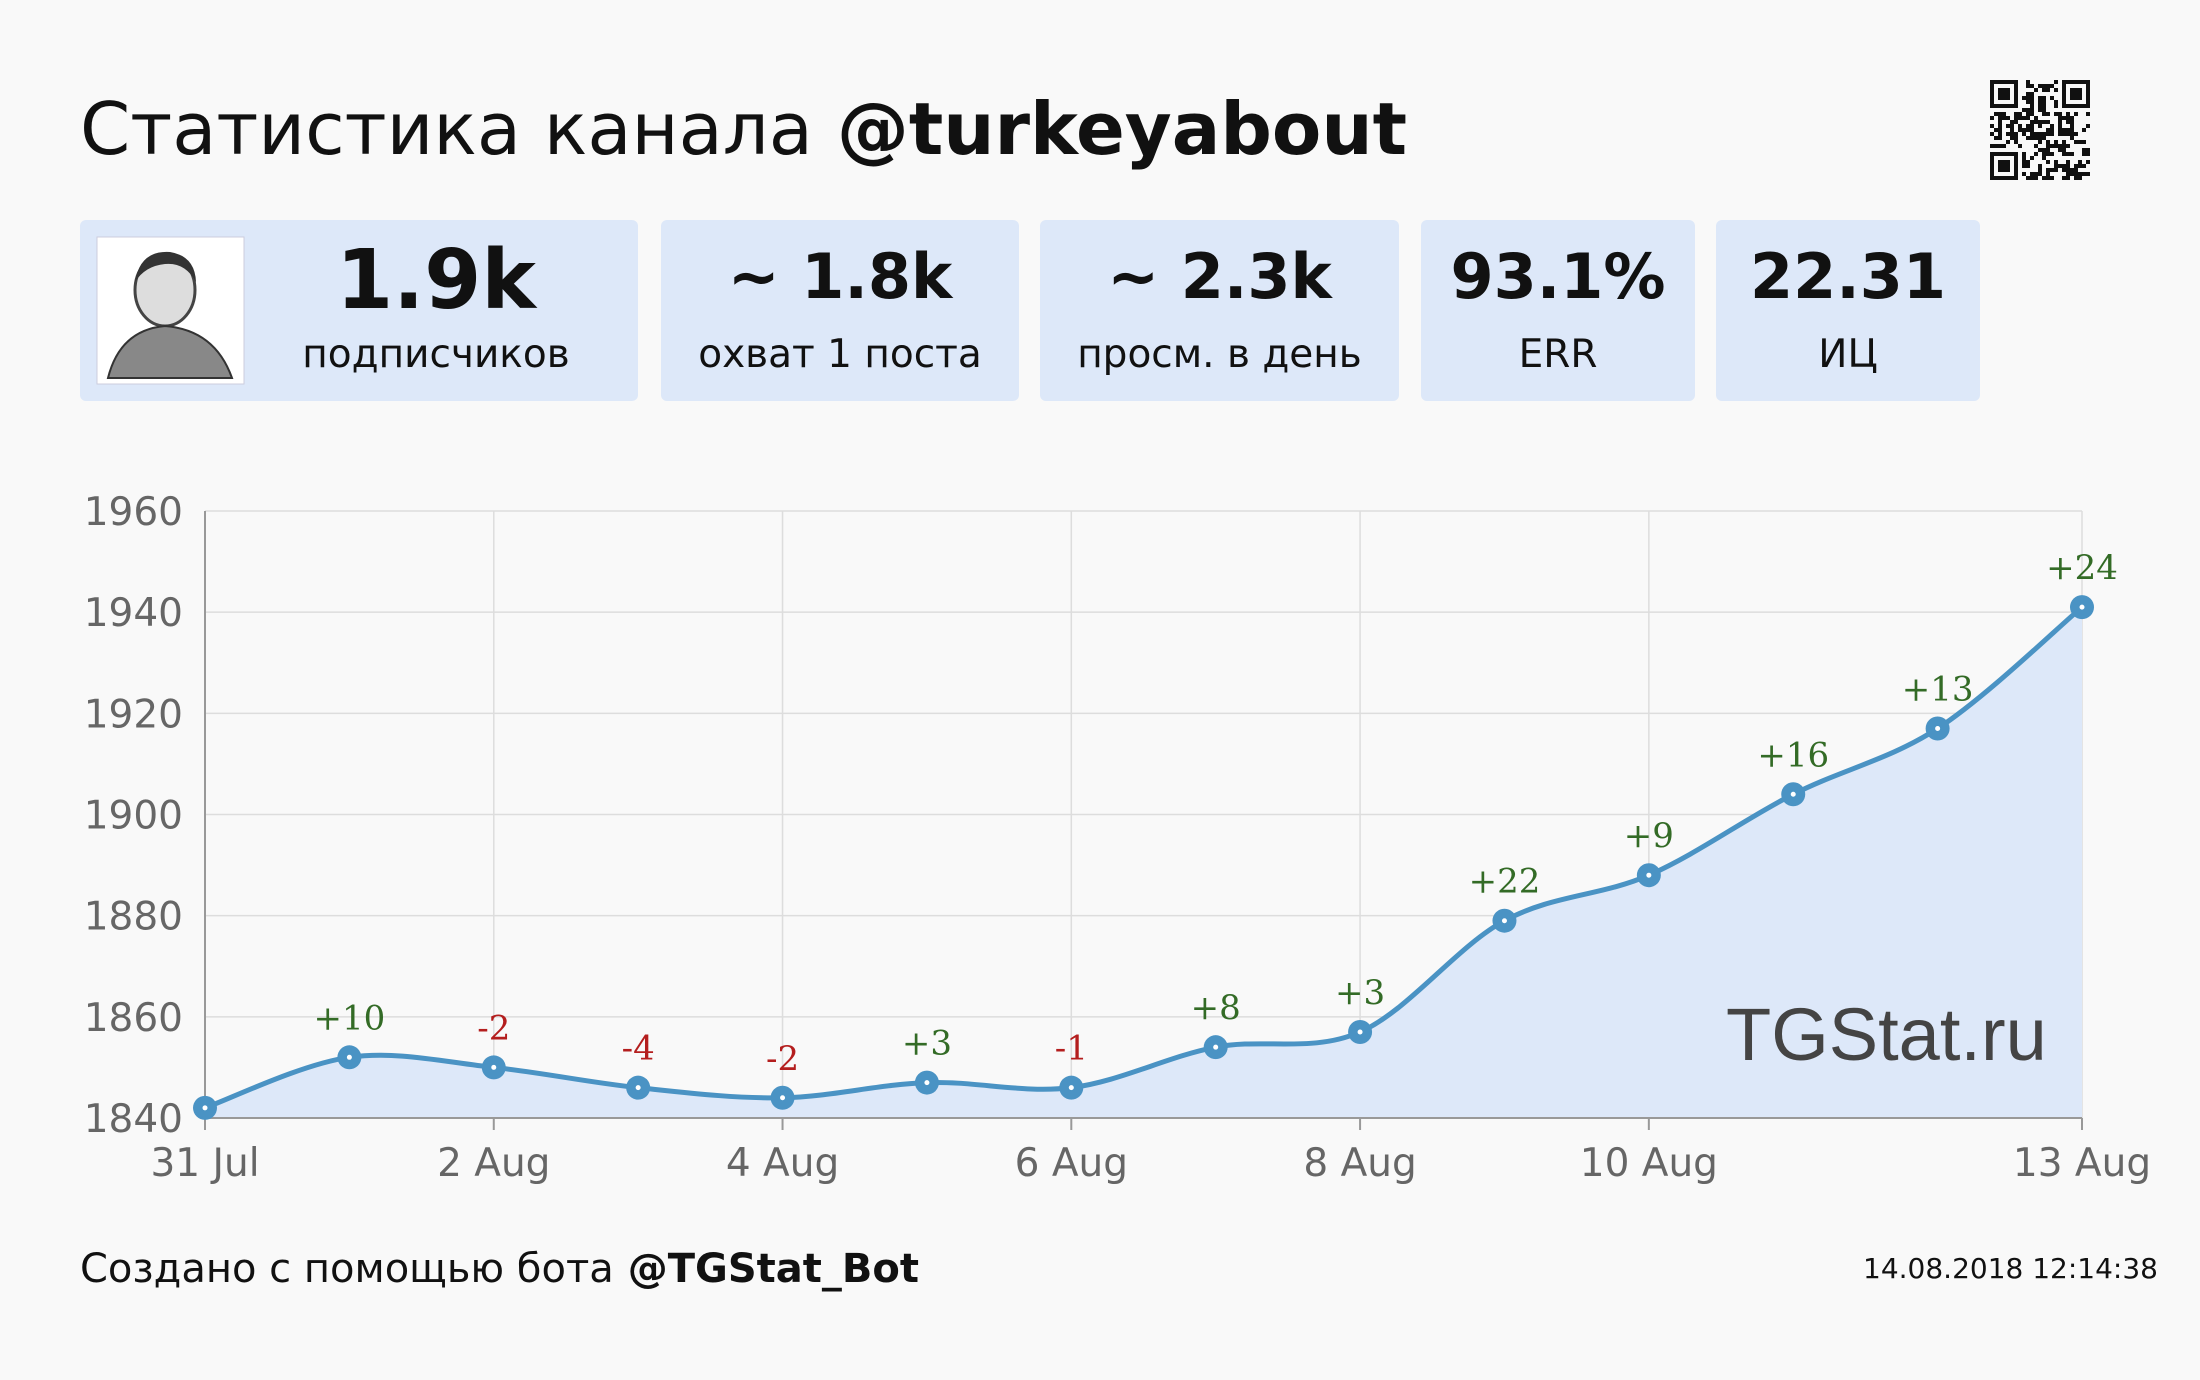  Describe the element at coordinates (841, 276) in the screenshot. I see `stat-value: ~ 1.8k` at that location.